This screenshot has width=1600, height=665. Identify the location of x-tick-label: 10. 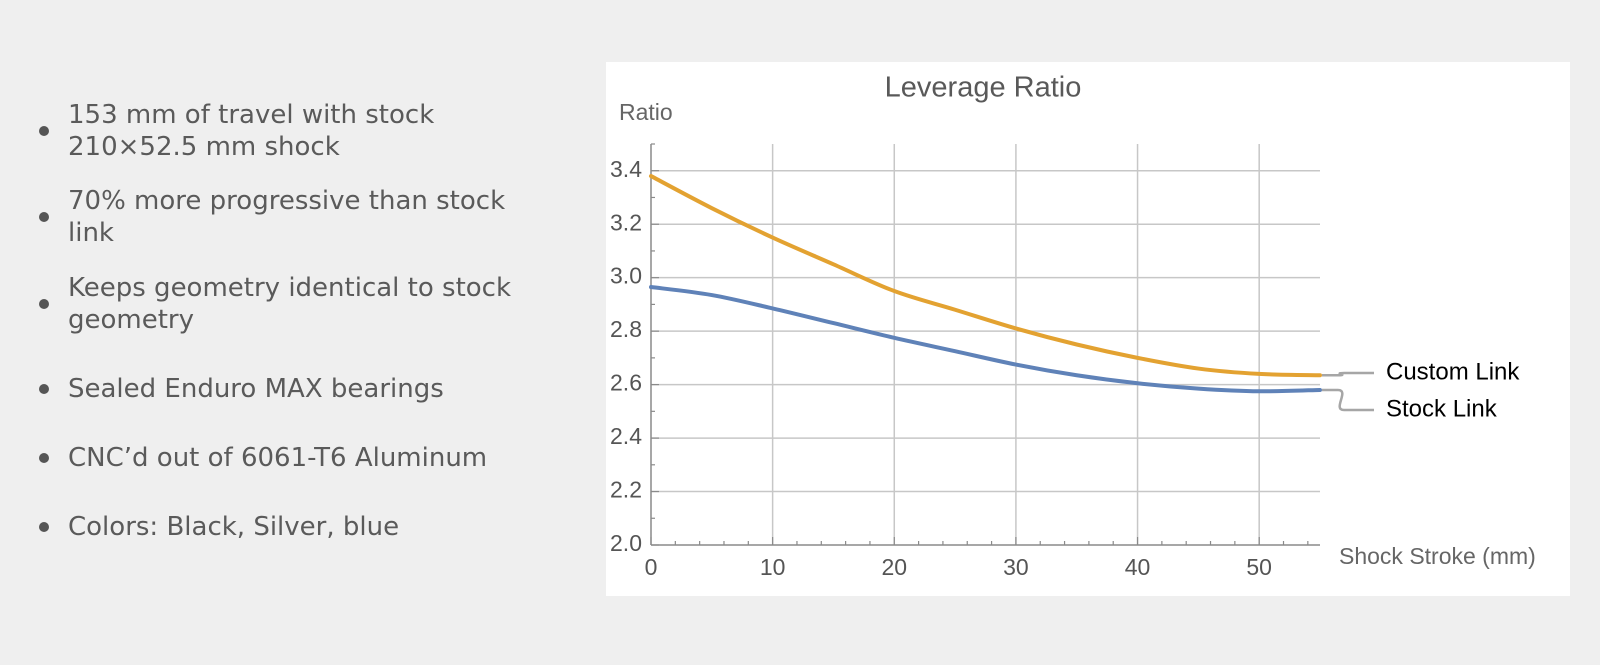
(773, 567).